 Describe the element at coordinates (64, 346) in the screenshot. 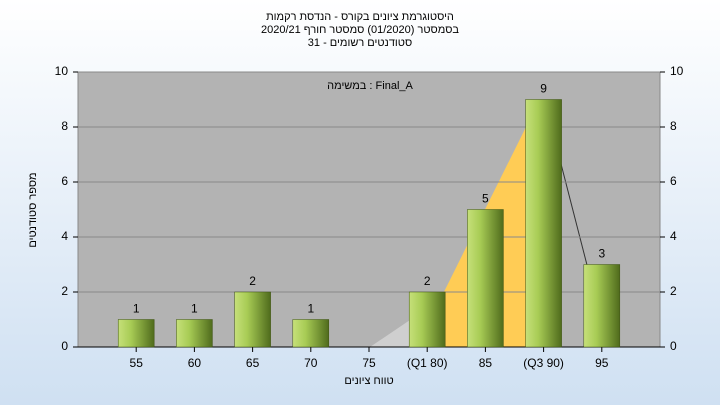

I see `y-tick-label: 0` at that location.